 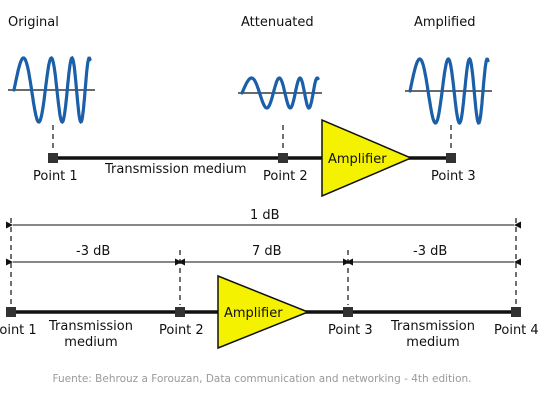 I want to click on top-amplifier-label: Amplifier, so click(x=357, y=159).